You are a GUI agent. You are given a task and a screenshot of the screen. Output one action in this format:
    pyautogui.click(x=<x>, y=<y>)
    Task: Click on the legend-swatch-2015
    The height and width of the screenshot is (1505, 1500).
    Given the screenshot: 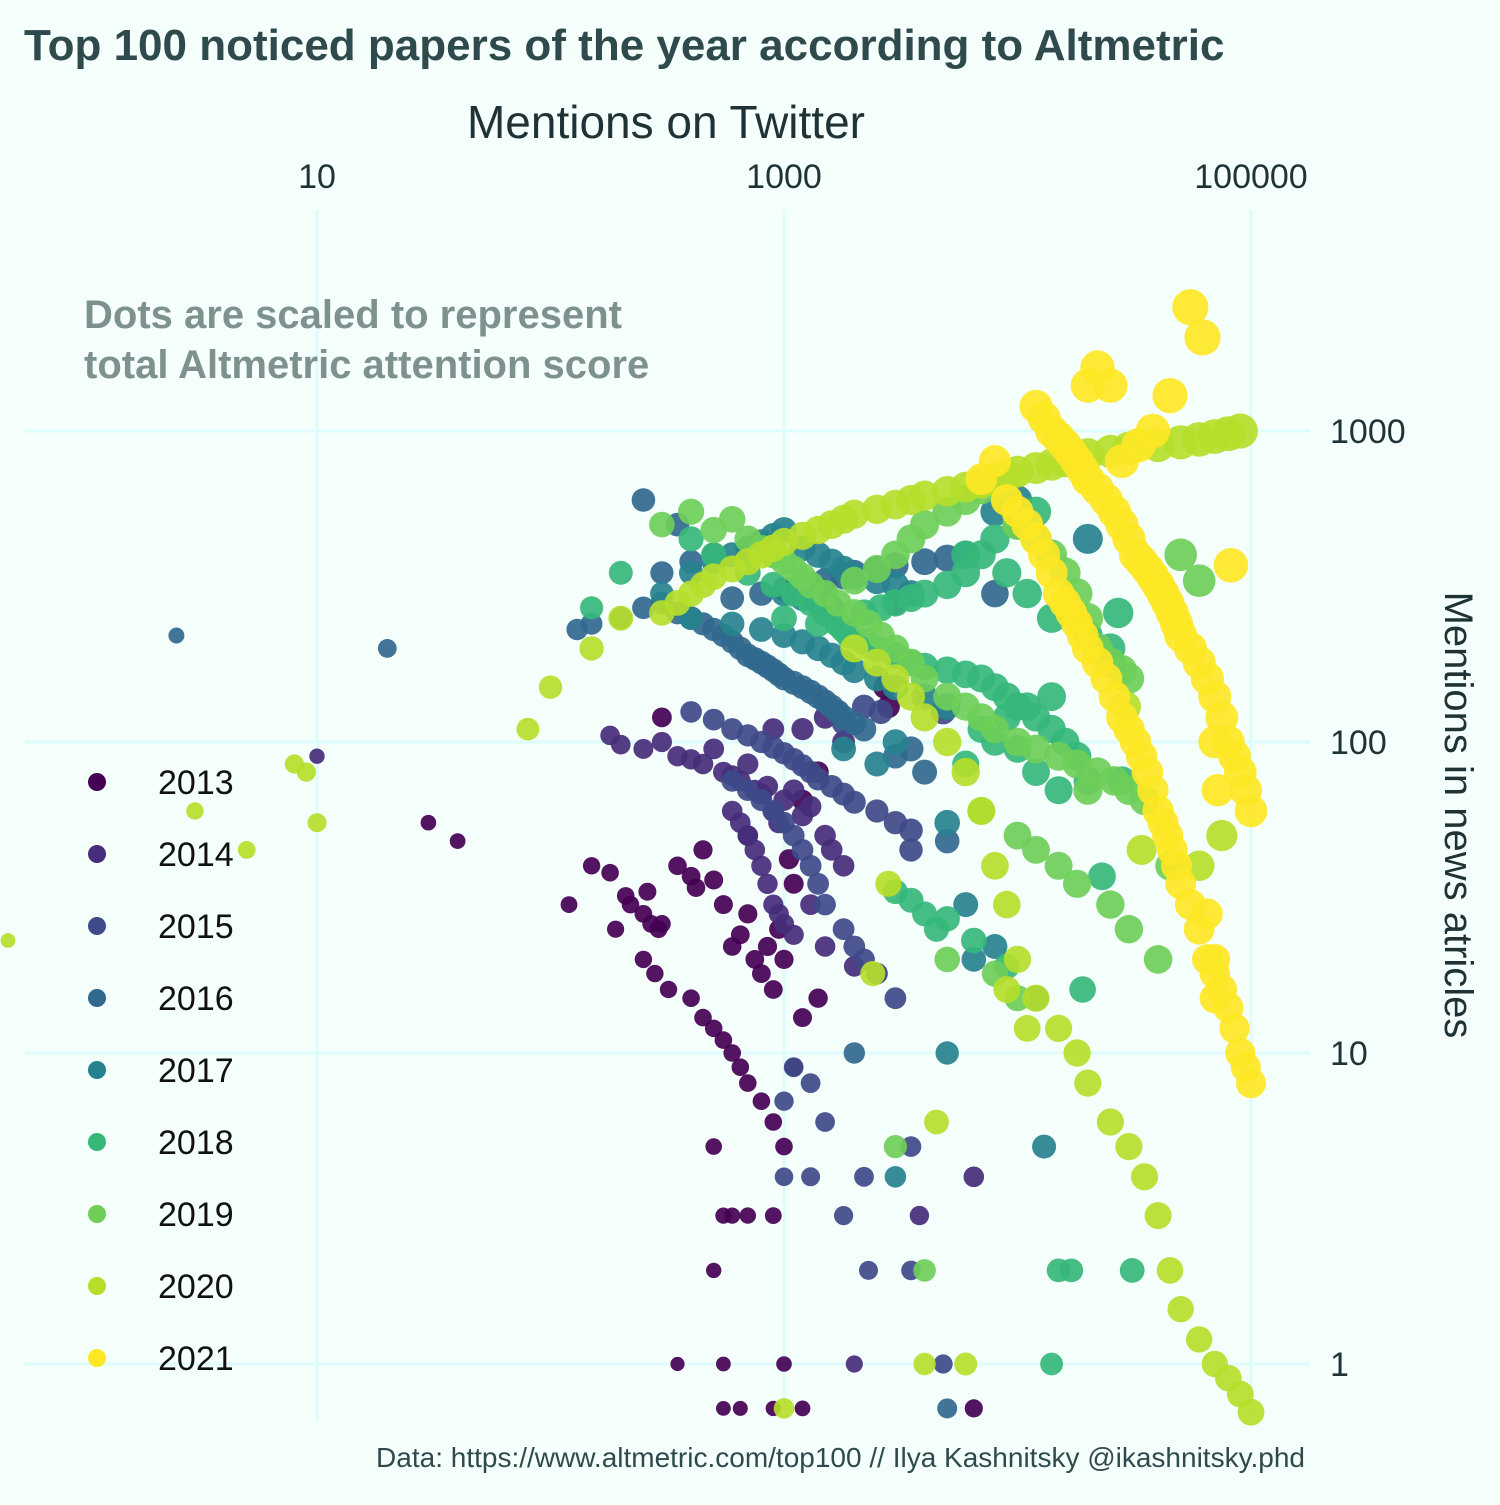 What is the action you would take?
    pyautogui.click(x=97, y=926)
    